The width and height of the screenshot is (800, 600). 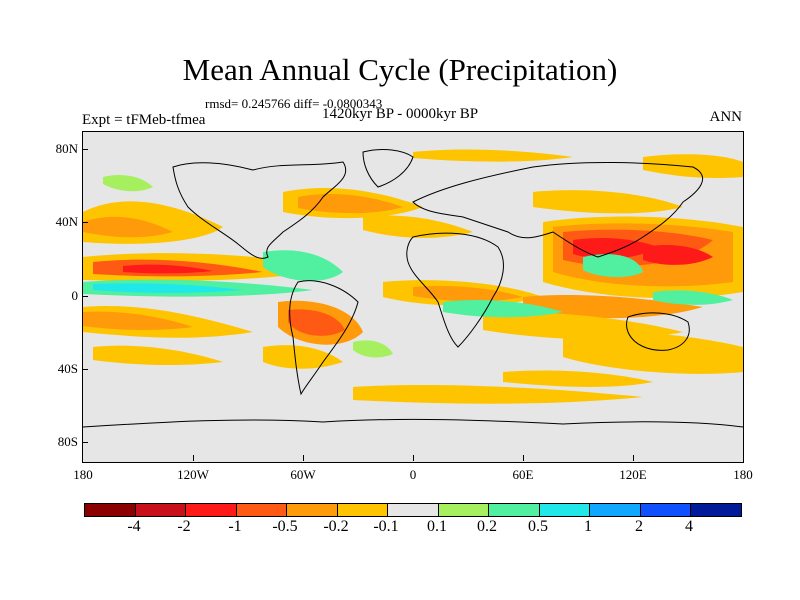 I want to click on lat-label-80s: 80S, so click(x=67, y=441).